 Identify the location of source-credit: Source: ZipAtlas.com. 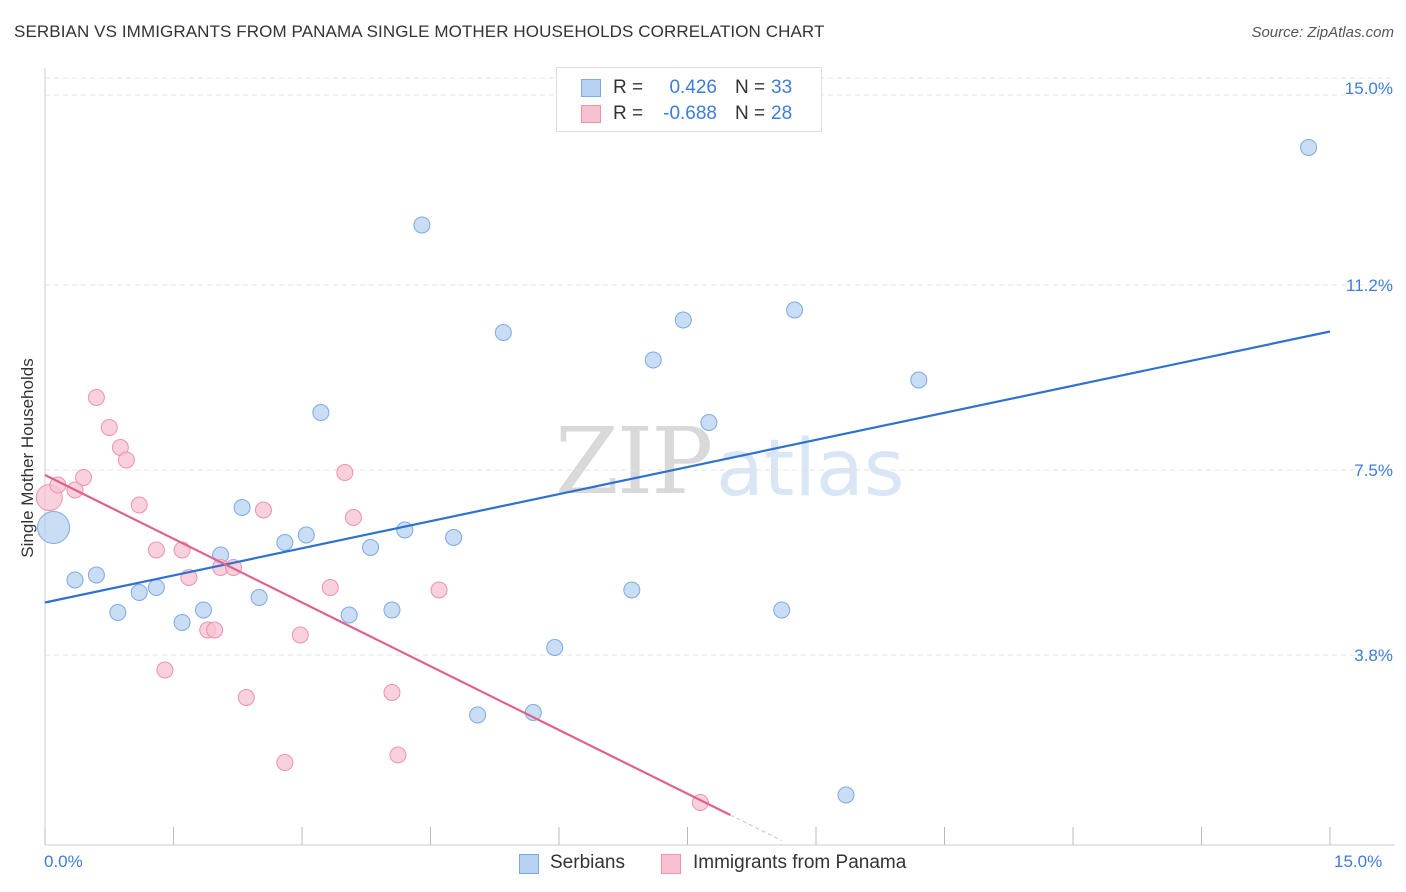
(1322, 32).